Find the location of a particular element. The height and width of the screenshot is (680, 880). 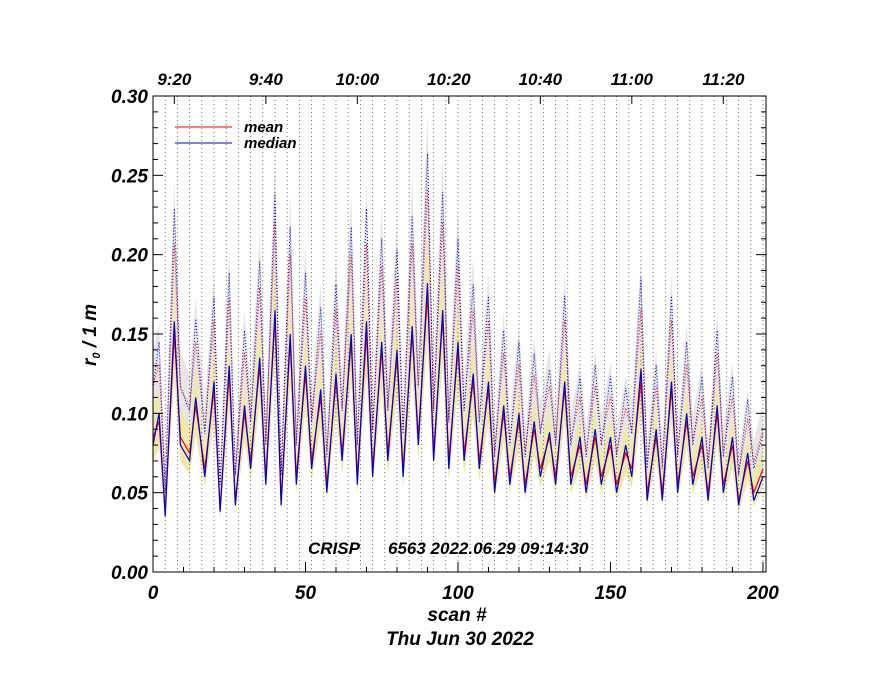

annotation-instrument: CRISP is located at coordinates (334, 548).